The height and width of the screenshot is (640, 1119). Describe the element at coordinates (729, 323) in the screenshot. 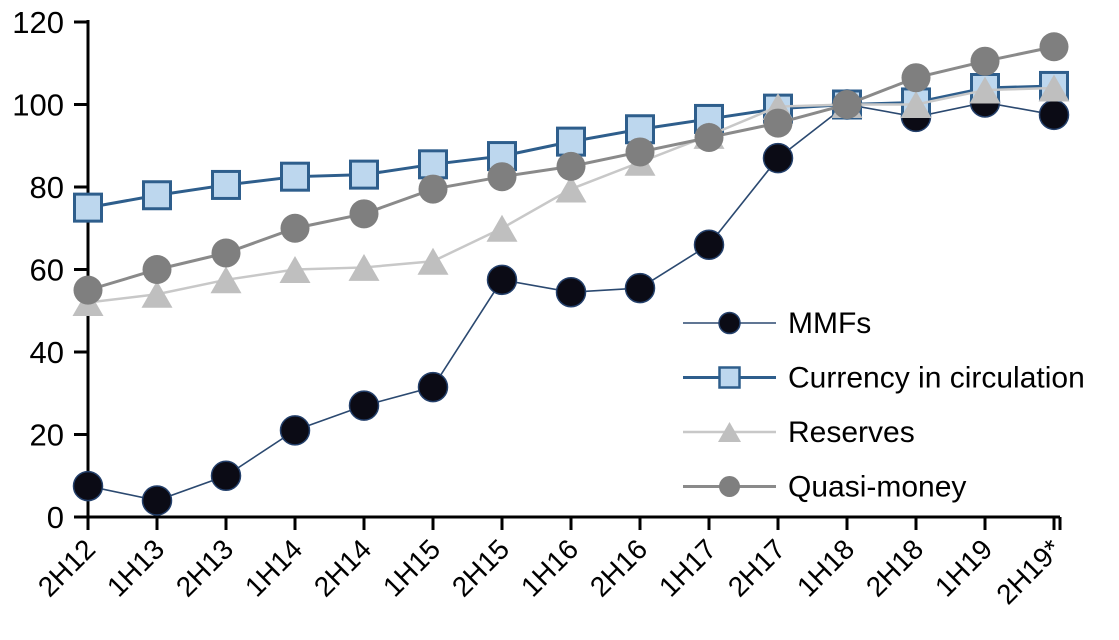

I see `legend-marker-mmfs` at that location.